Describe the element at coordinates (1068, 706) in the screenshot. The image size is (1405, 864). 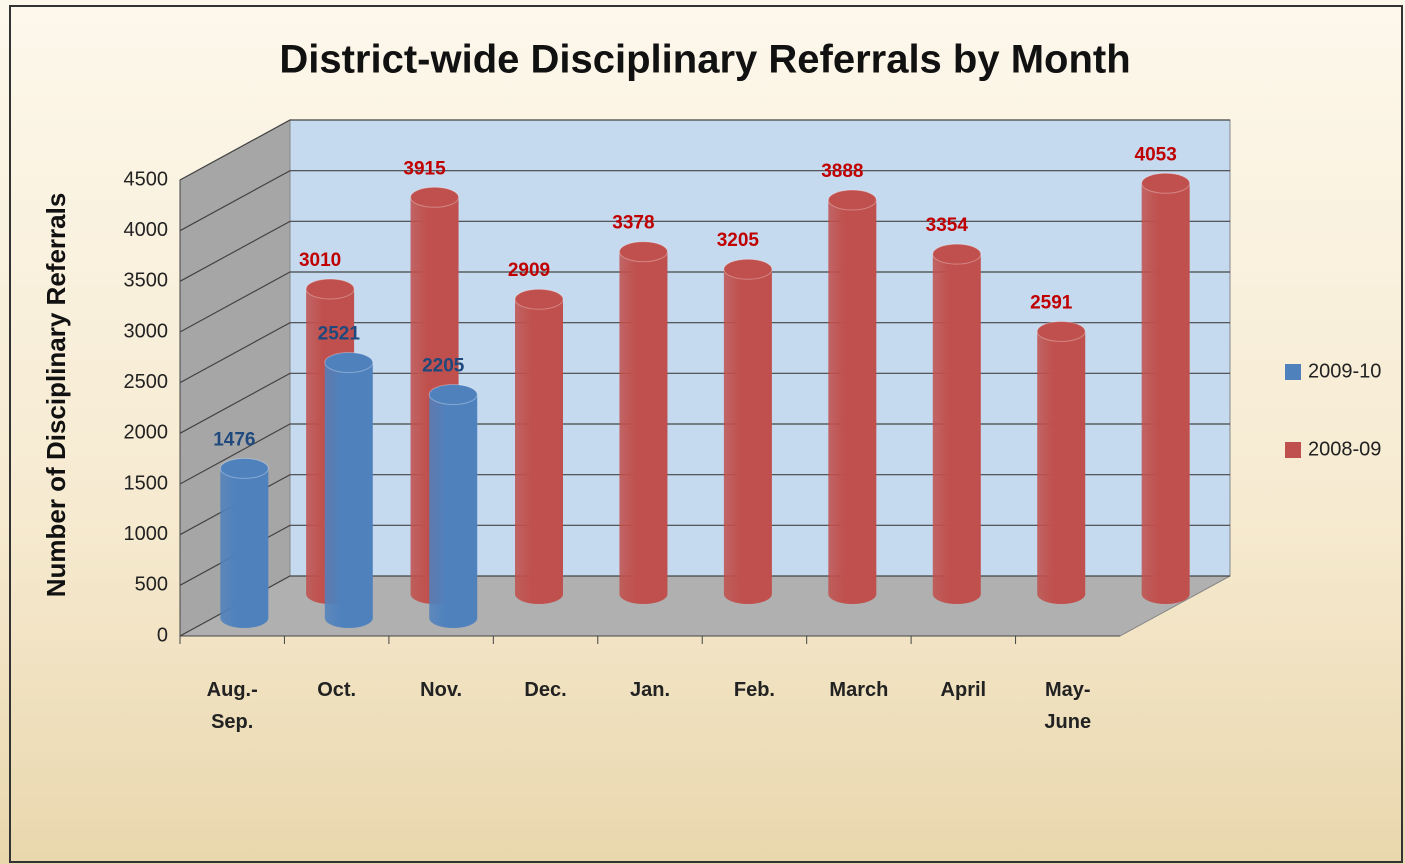
I see `x-tick-label: May-June` at that location.